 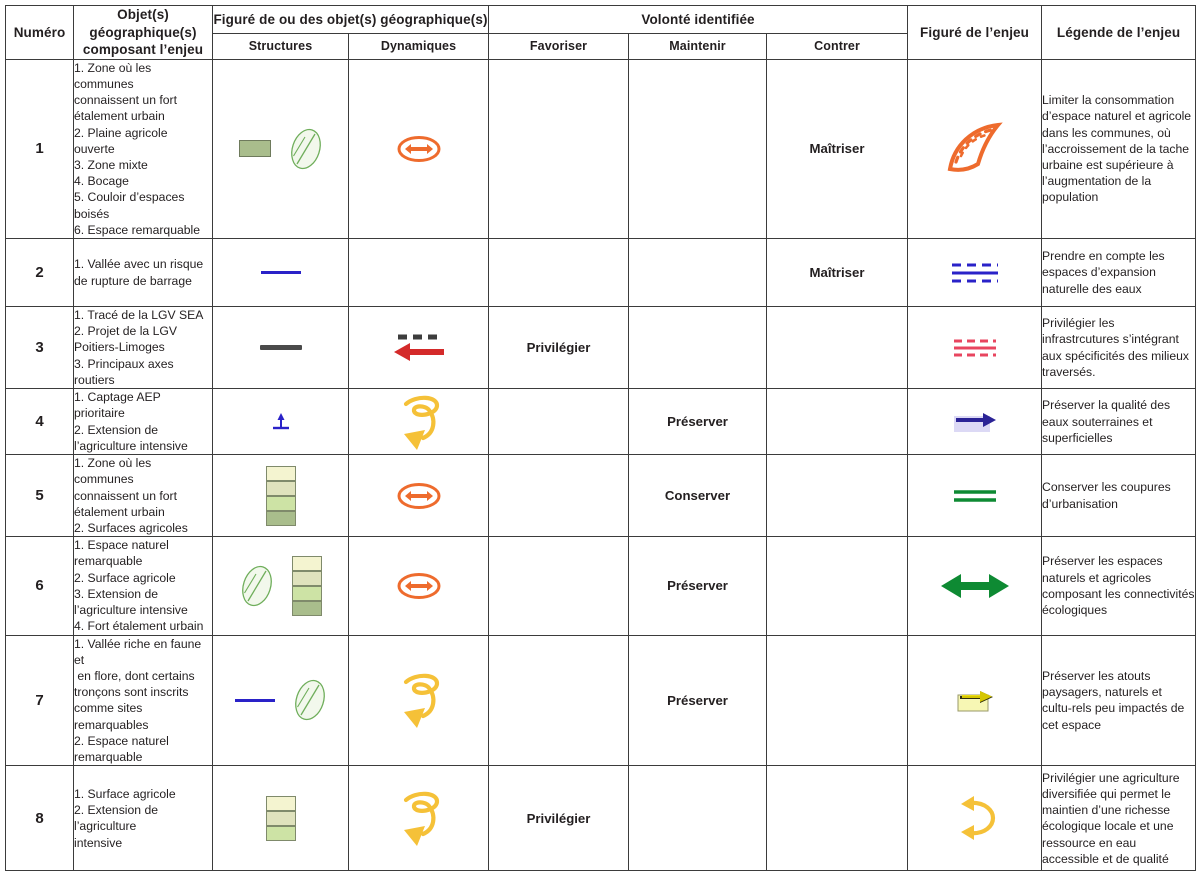 I want to click on objet-line: 2. Plaine agricole, so click(x=121, y=132).